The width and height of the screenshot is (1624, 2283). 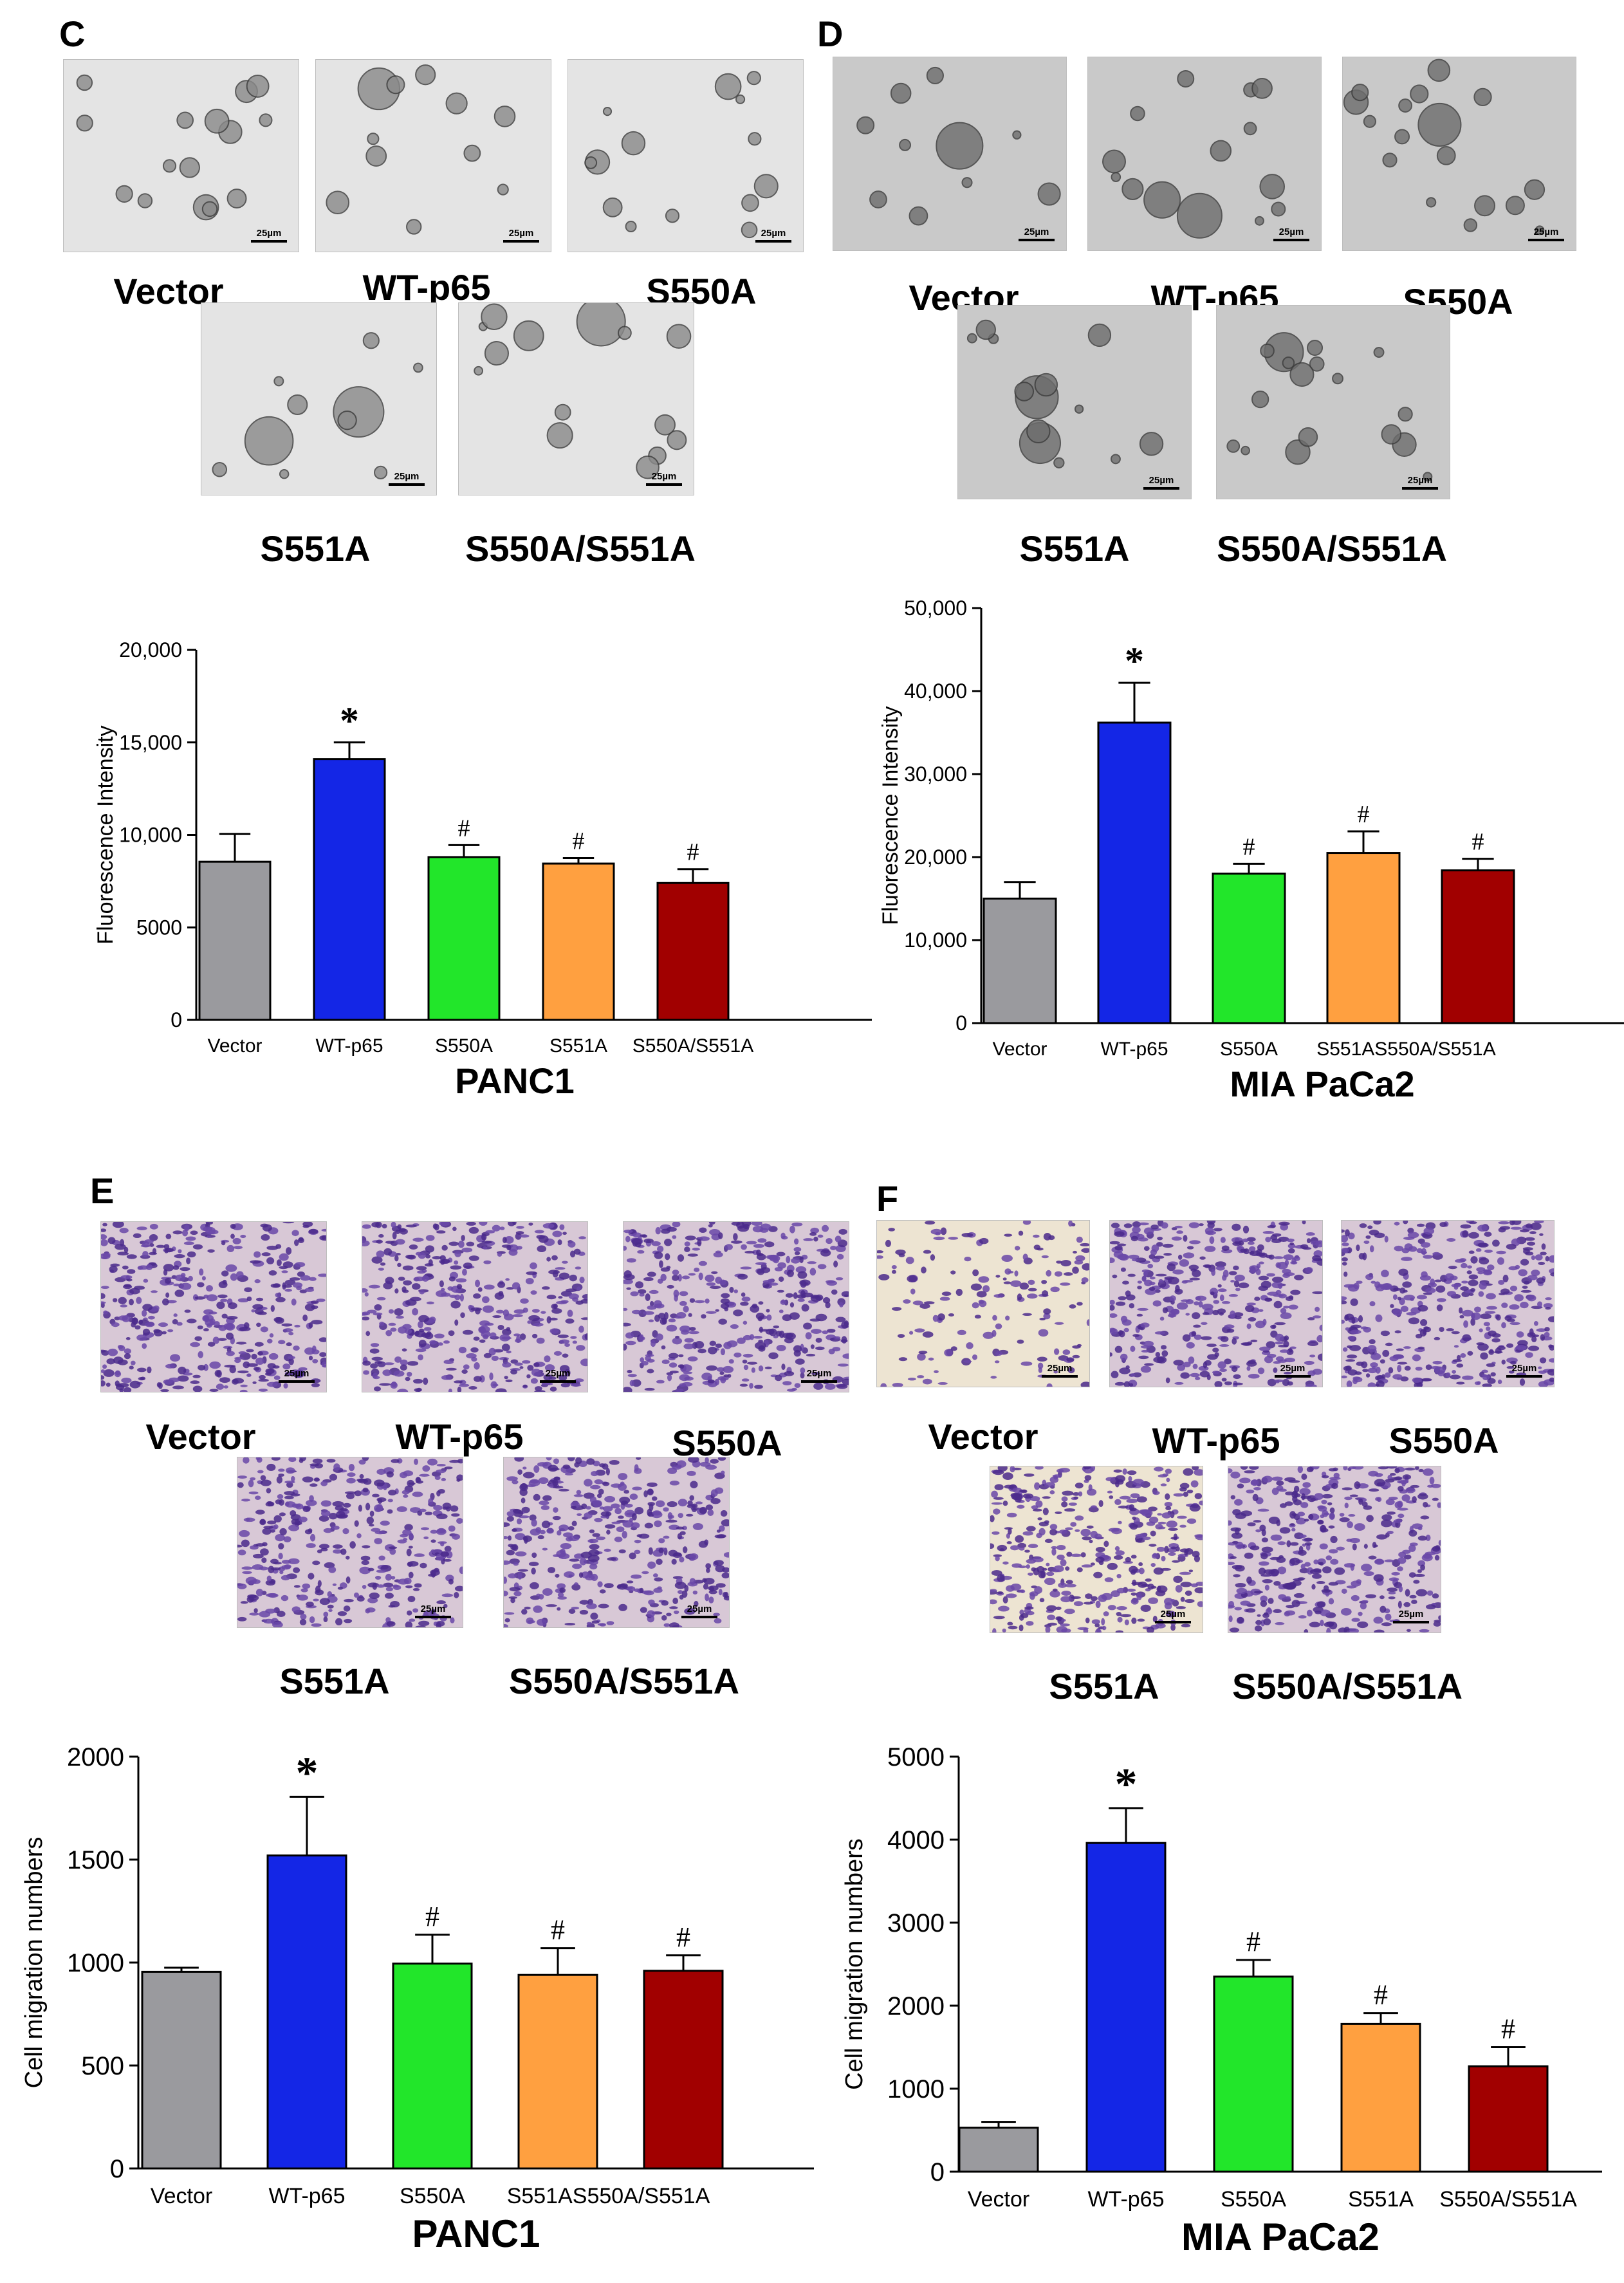 I want to click on micrograph-c-s551a: 25µm, so click(x=319, y=398).